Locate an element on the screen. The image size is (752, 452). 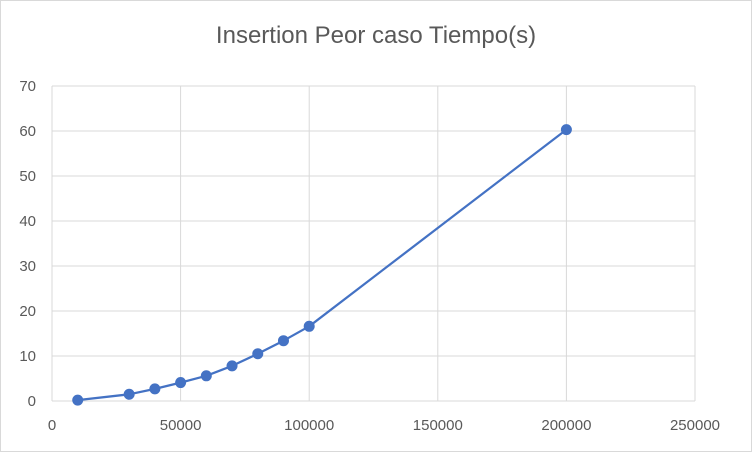
y-tick-label: 50 is located at coordinates (27, 176).